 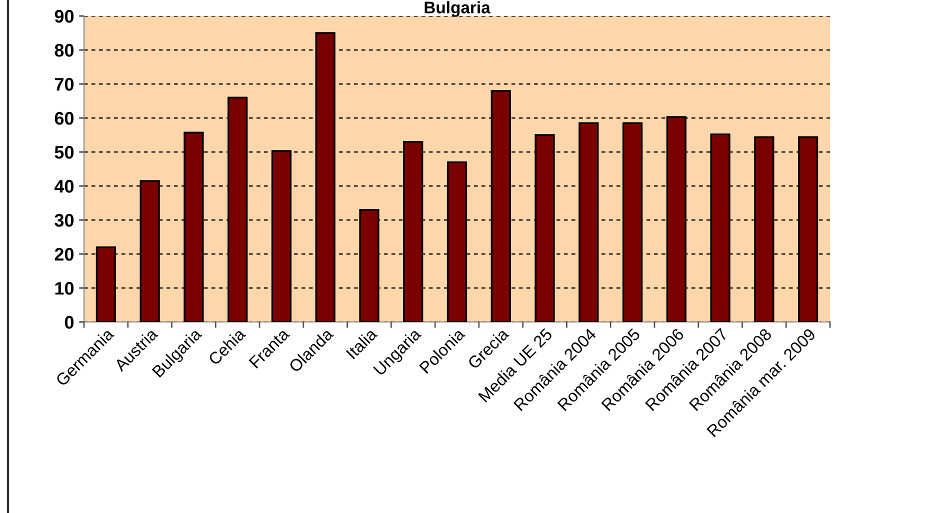 What do you see at coordinates (64, 16) in the screenshot?
I see `y-tick-label: 90` at bounding box center [64, 16].